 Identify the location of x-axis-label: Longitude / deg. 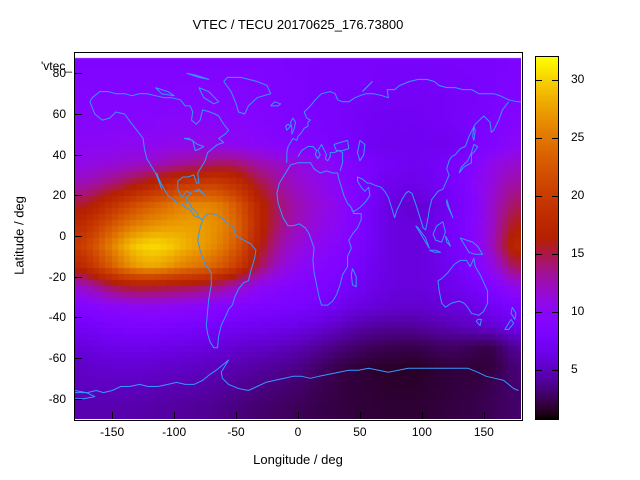
(298, 459).